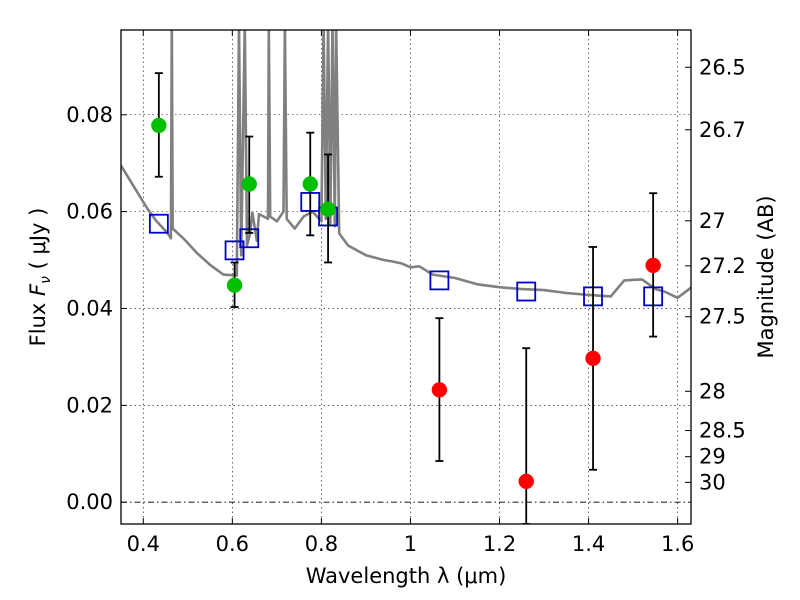  I want to click on magnitude-tick-label: 26.5, so click(722, 67).